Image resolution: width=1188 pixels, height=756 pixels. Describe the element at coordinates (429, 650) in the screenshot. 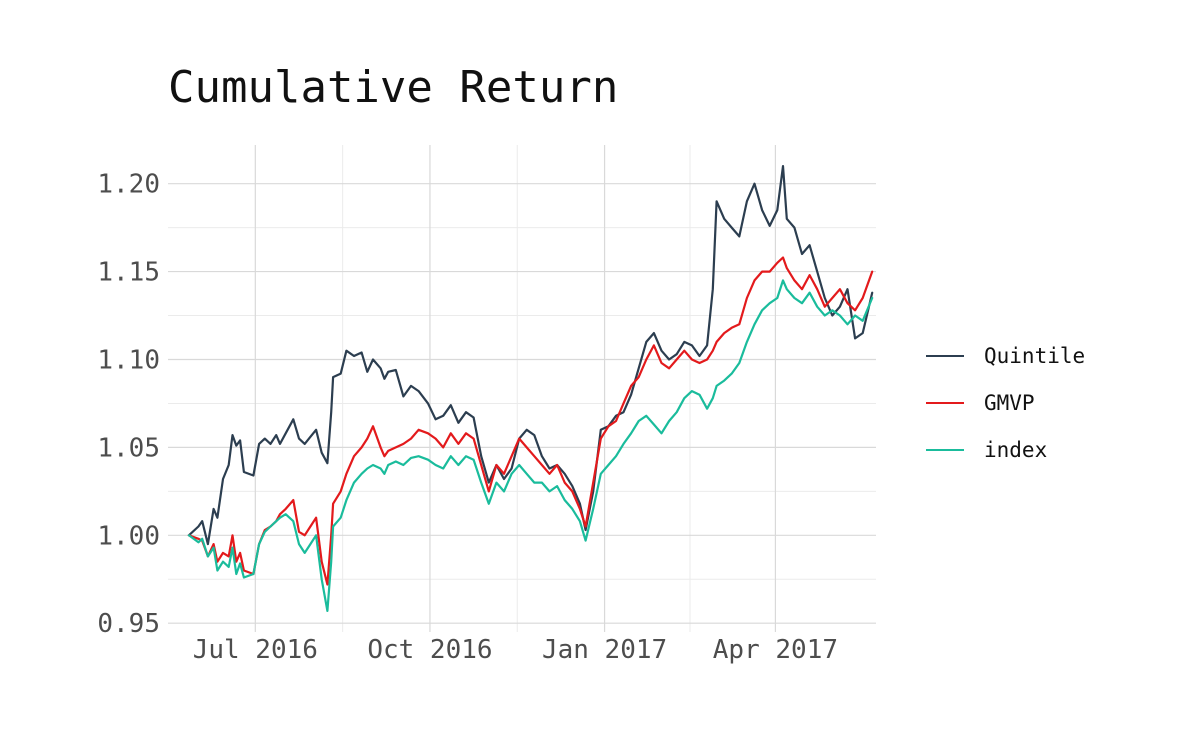

I see `x-tick-label: Oct 2016` at that location.